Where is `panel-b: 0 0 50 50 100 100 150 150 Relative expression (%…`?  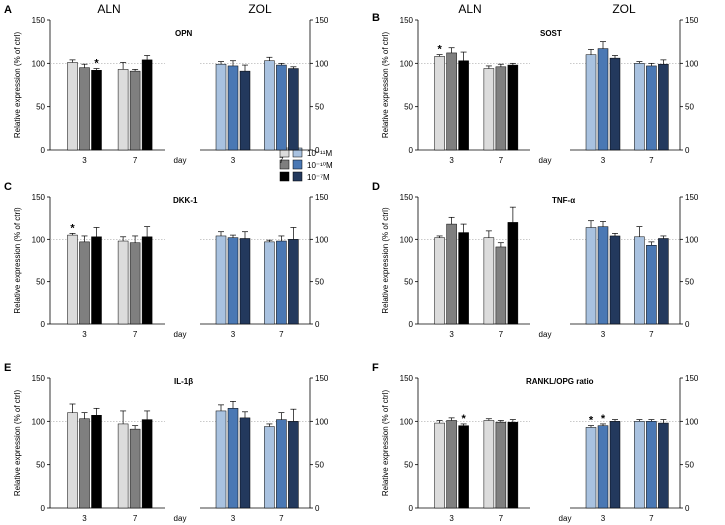 panel-b: 0 0 50 50 100 100 150 150 Relative expression (%… is located at coordinates (540, 90).